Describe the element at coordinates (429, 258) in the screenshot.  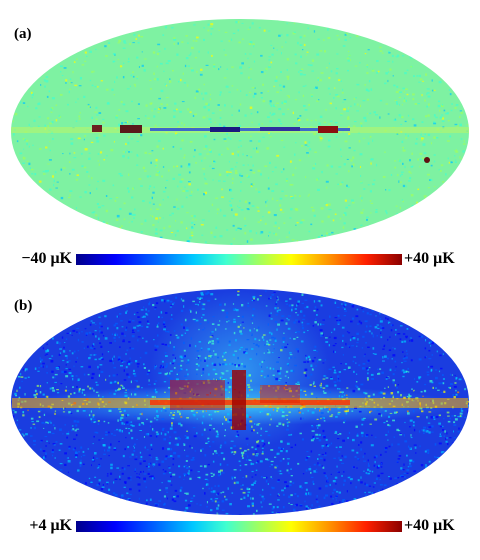
I see `colorbar-a-max-label: +40 μK` at that location.